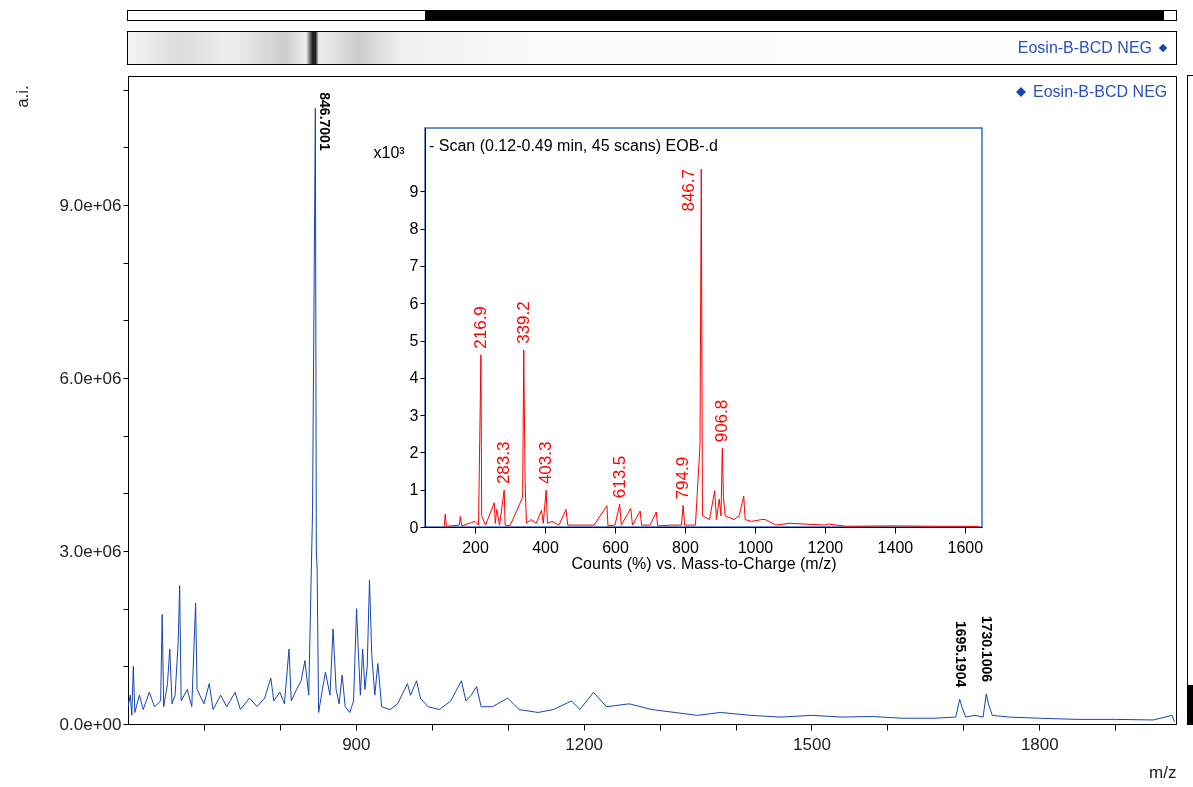 The height and width of the screenshot is (787, 1193). Describe the element at coordinates (414, 527) in the screenshot. I see `y-tick-label: 0` at that location.